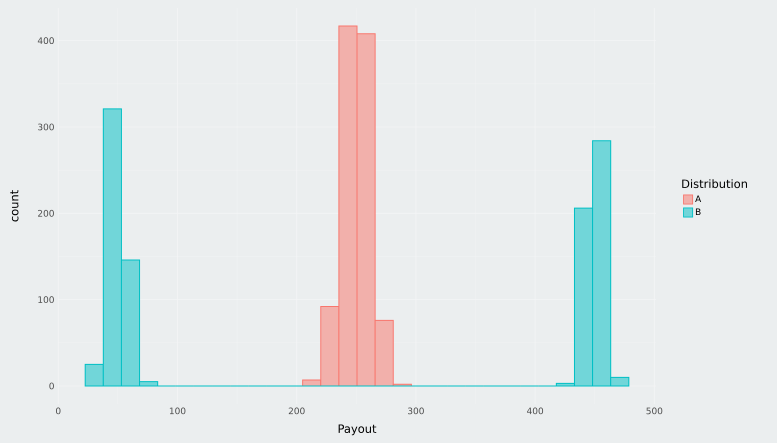 This screenshot has width=777, height=443. Describe the element at coordinates (46, 127) in the screenshot. I see `y-tick-label: 300` at that location.